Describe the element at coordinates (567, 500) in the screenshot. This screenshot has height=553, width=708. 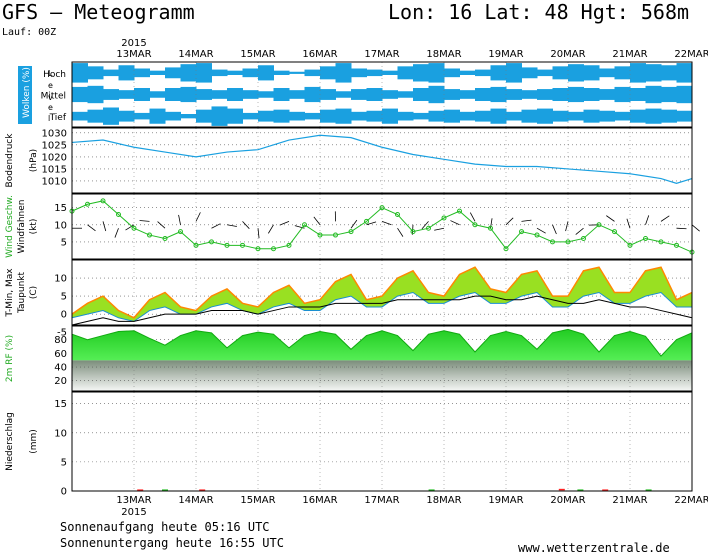
I see `bottom-tick-label: 20MAR` at that location.